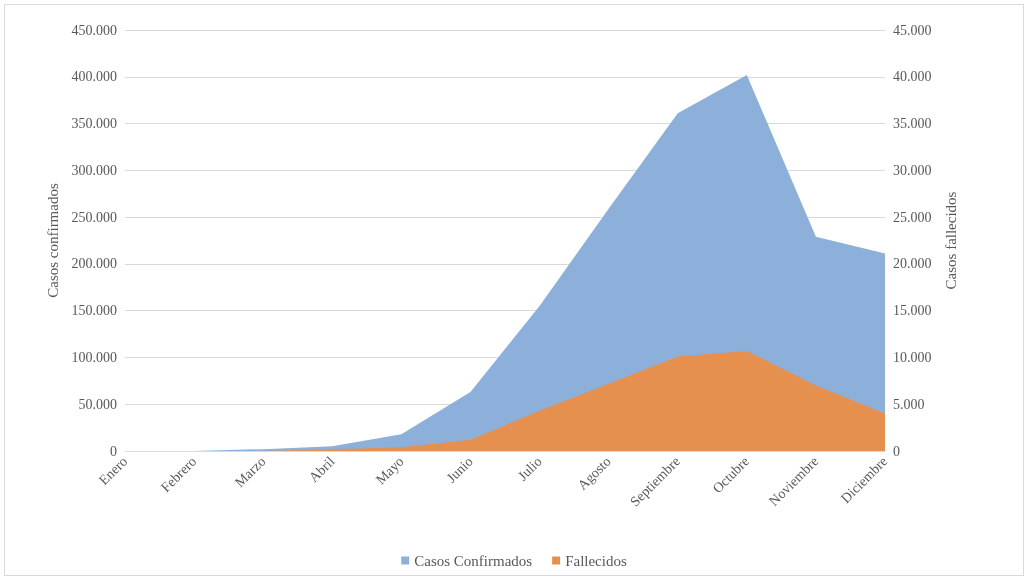  Describe the element at coordinates (94, 170) in the screenshot. I see `y-tick-label: 300.000` at that location.